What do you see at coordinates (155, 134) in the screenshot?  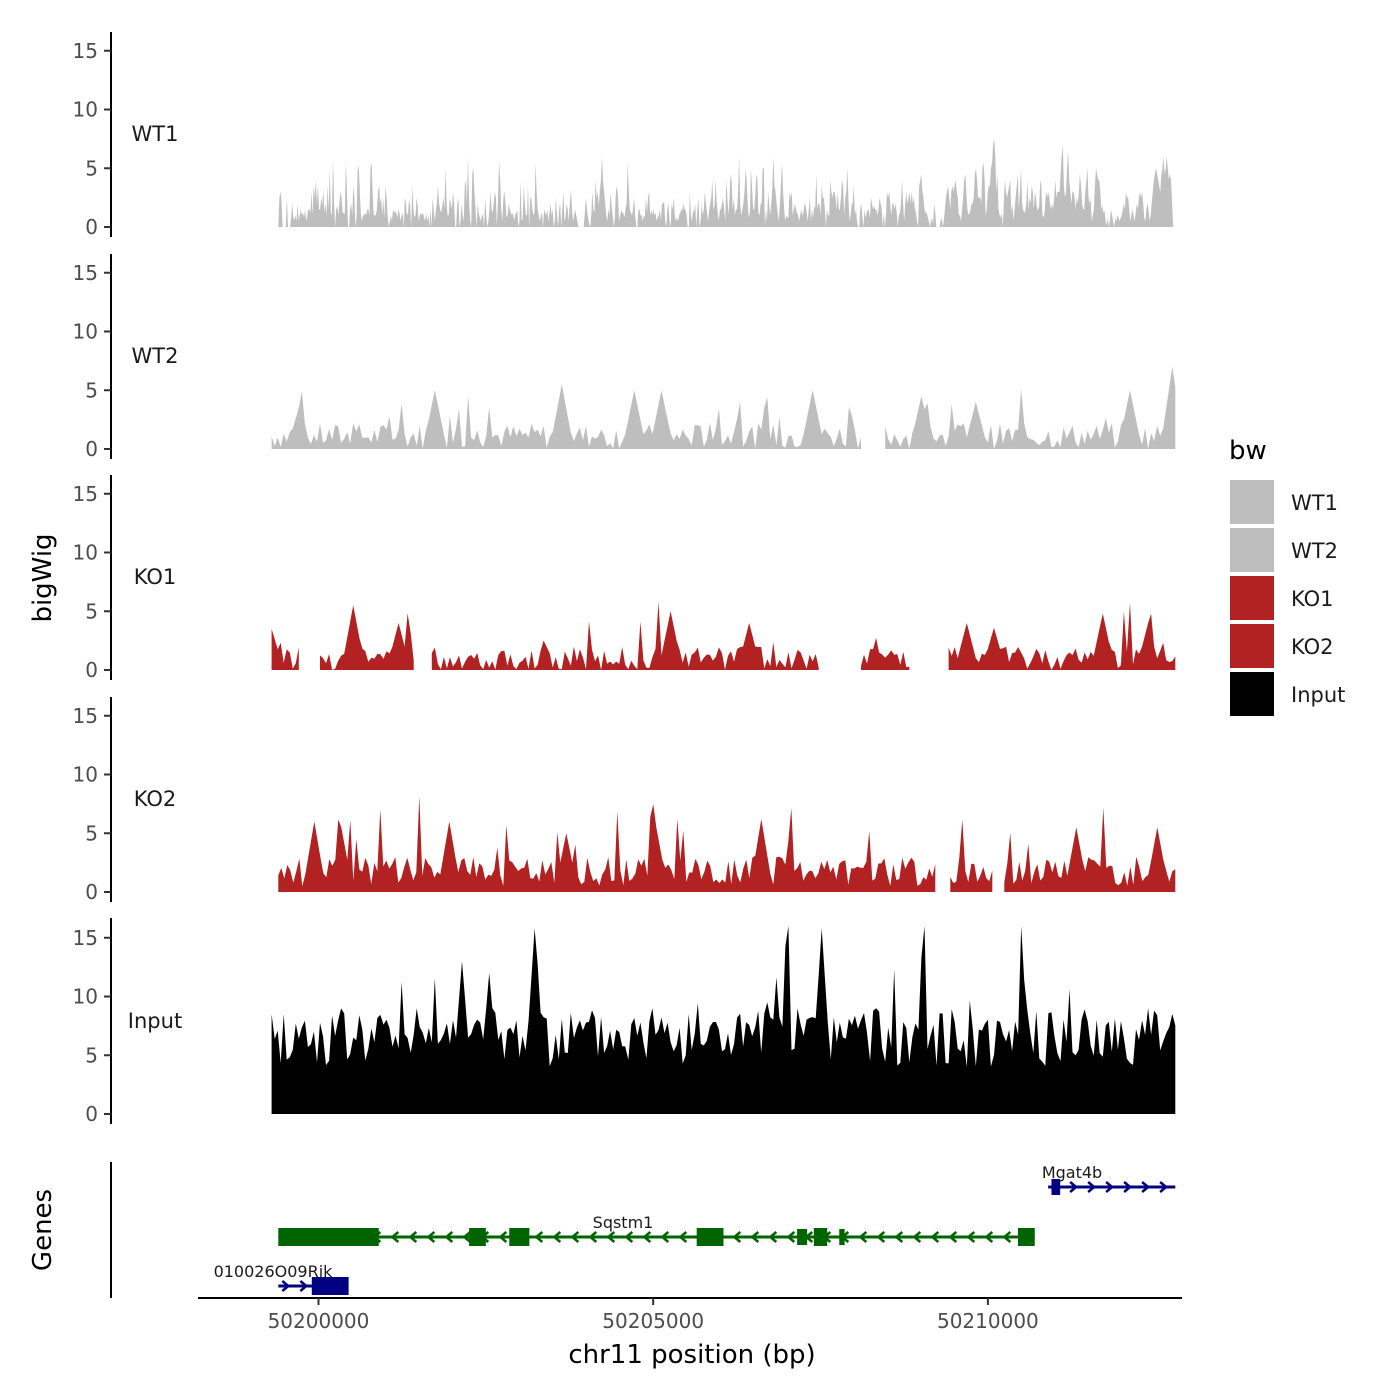 I see `panel-label-wt1: WT1` at bounding box center [155, 134].